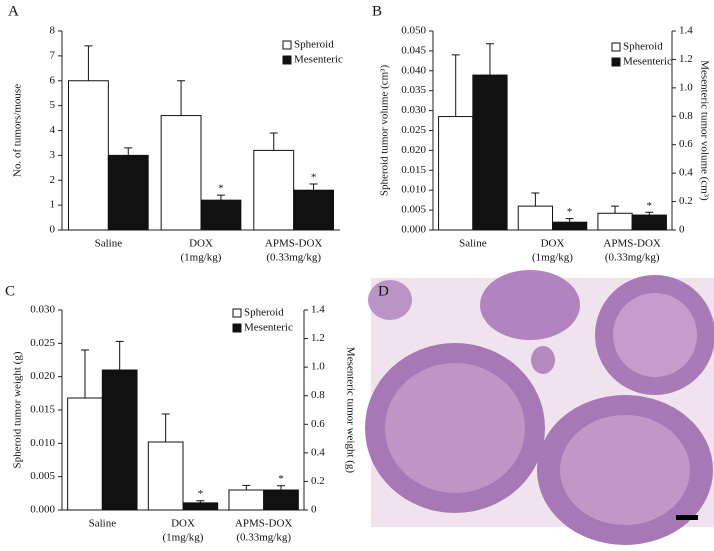 The width and height of the screenshot is (714, 551). I want to click on y-tick-label: 0.000, so click(413, 230).